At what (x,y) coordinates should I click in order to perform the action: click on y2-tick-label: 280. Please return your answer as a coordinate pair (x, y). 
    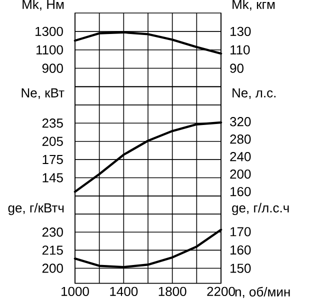
    Looking at the image, I should click on (240, 139).